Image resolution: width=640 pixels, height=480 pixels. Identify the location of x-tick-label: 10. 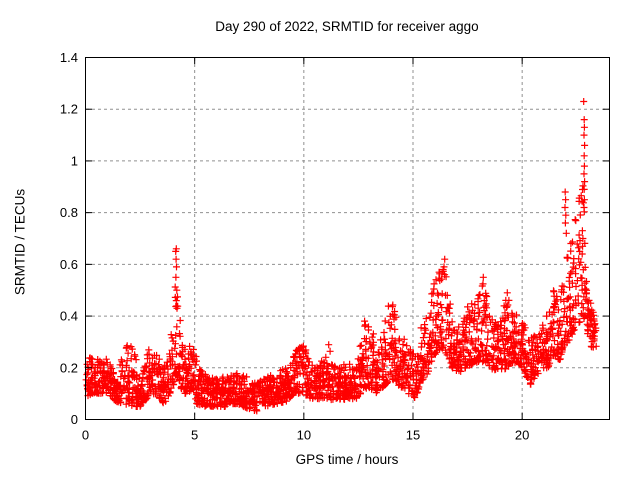
(304, 435).